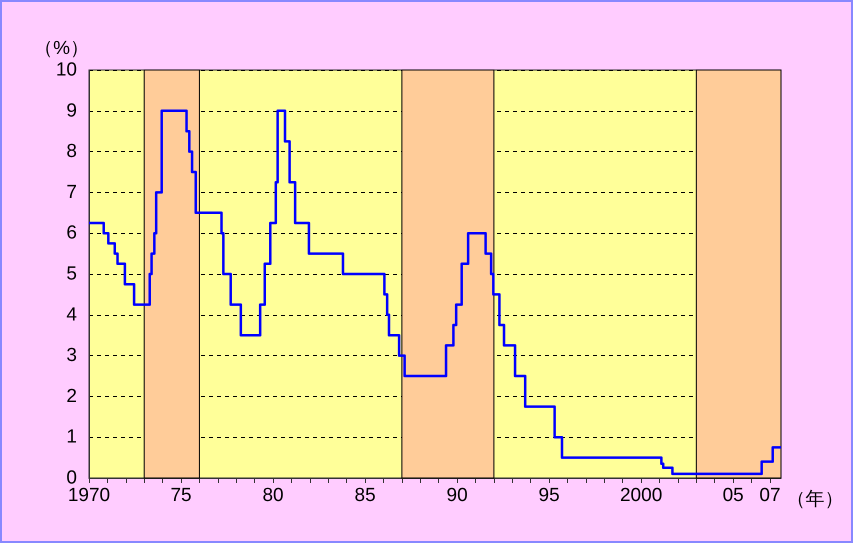  I want to click on y-axis-title: （%）, so click(61, 48).